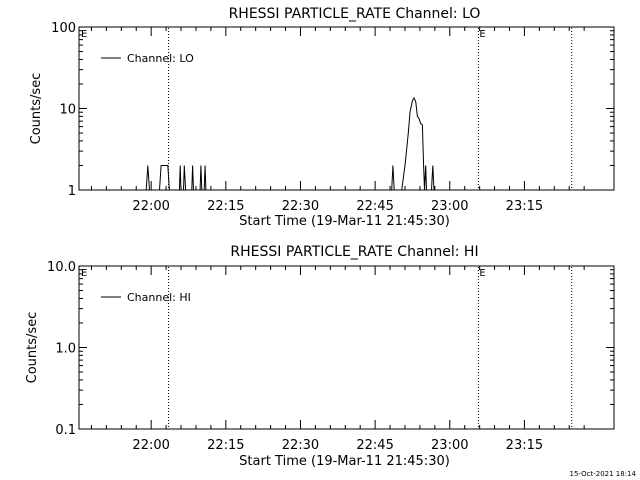  I want to click on y-tick-label: 1, so click(72, 191).